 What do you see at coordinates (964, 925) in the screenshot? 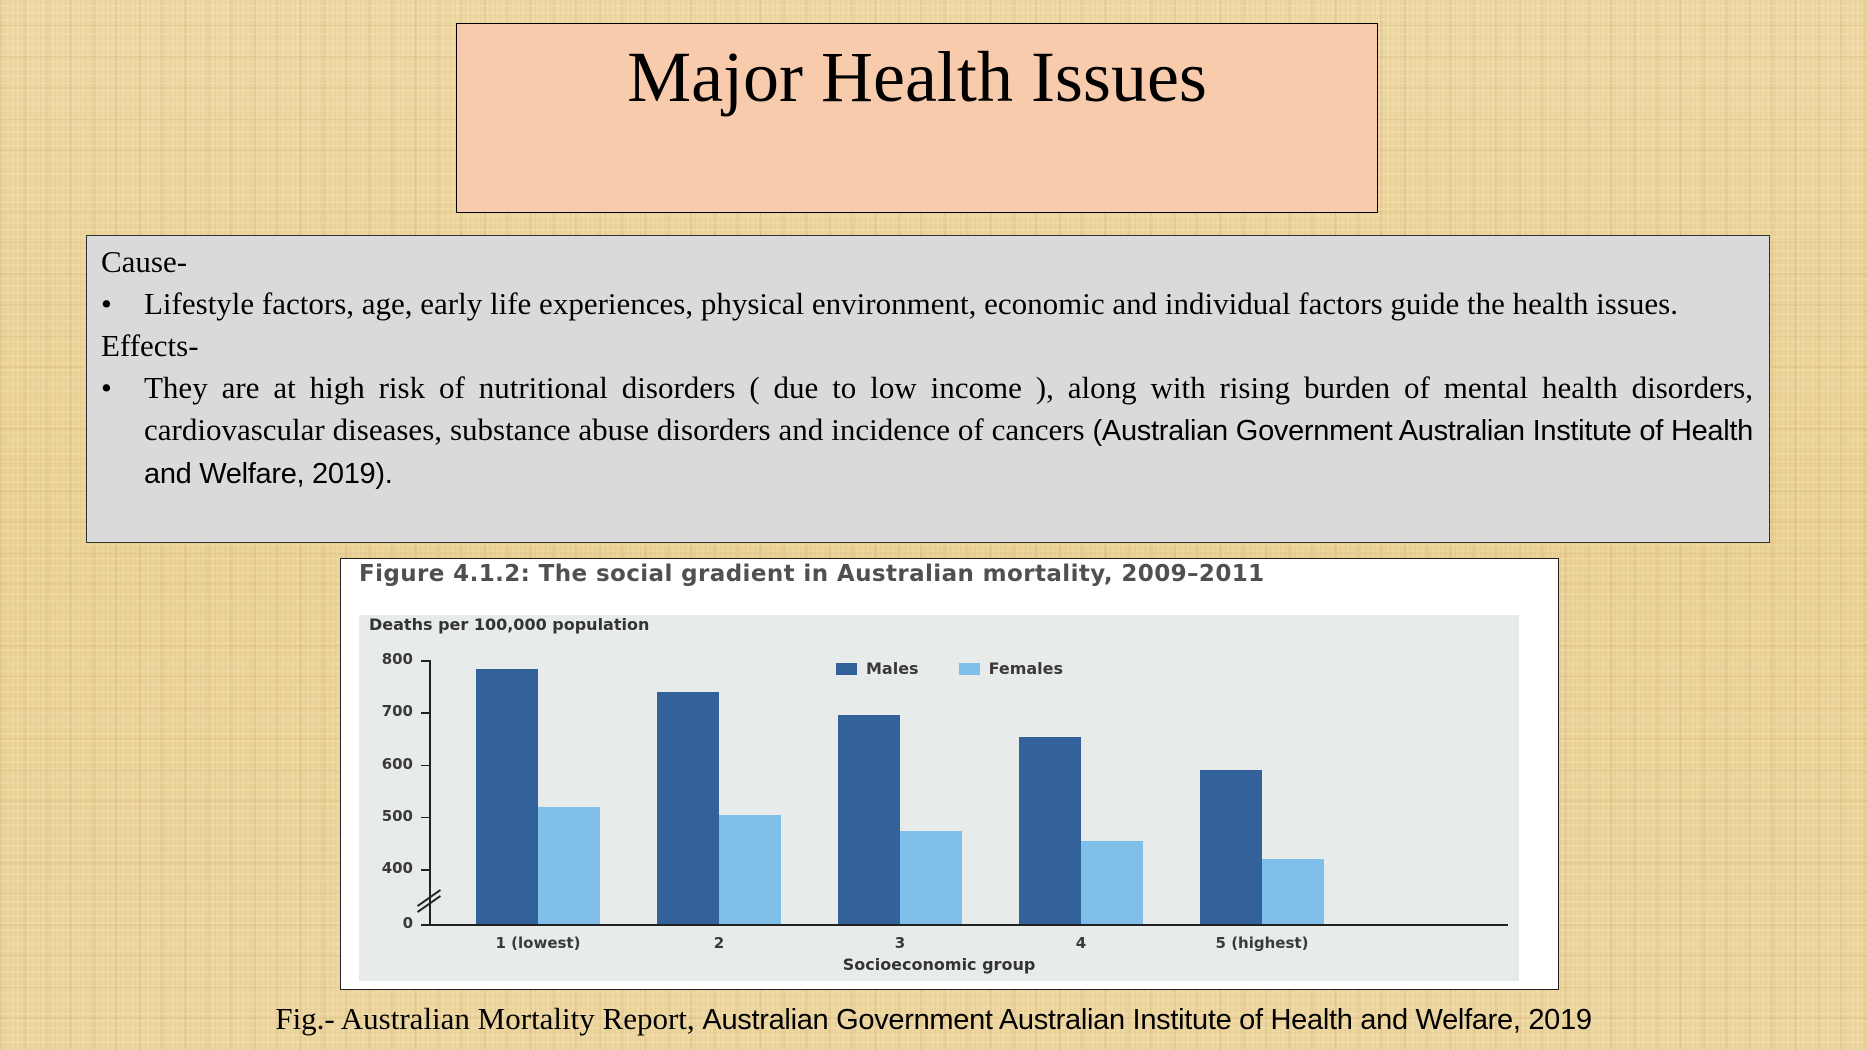
I see `x-axis` at bounding box center [964, 925].